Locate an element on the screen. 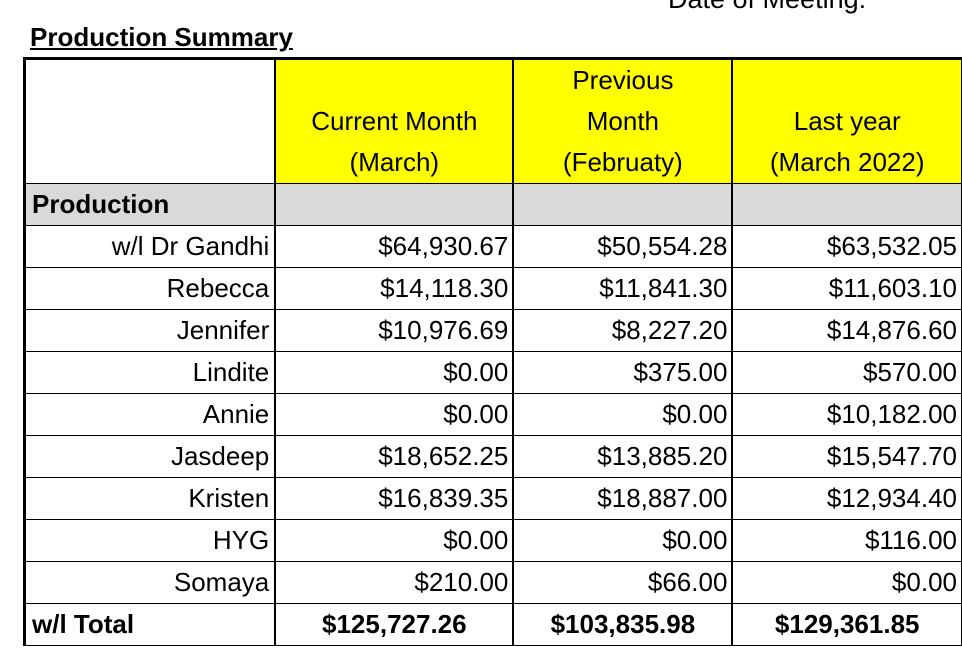  table-row: Jasdeep $18,652.25 $13,885.20 $15,547.70 is located at coordinates (492, 456).